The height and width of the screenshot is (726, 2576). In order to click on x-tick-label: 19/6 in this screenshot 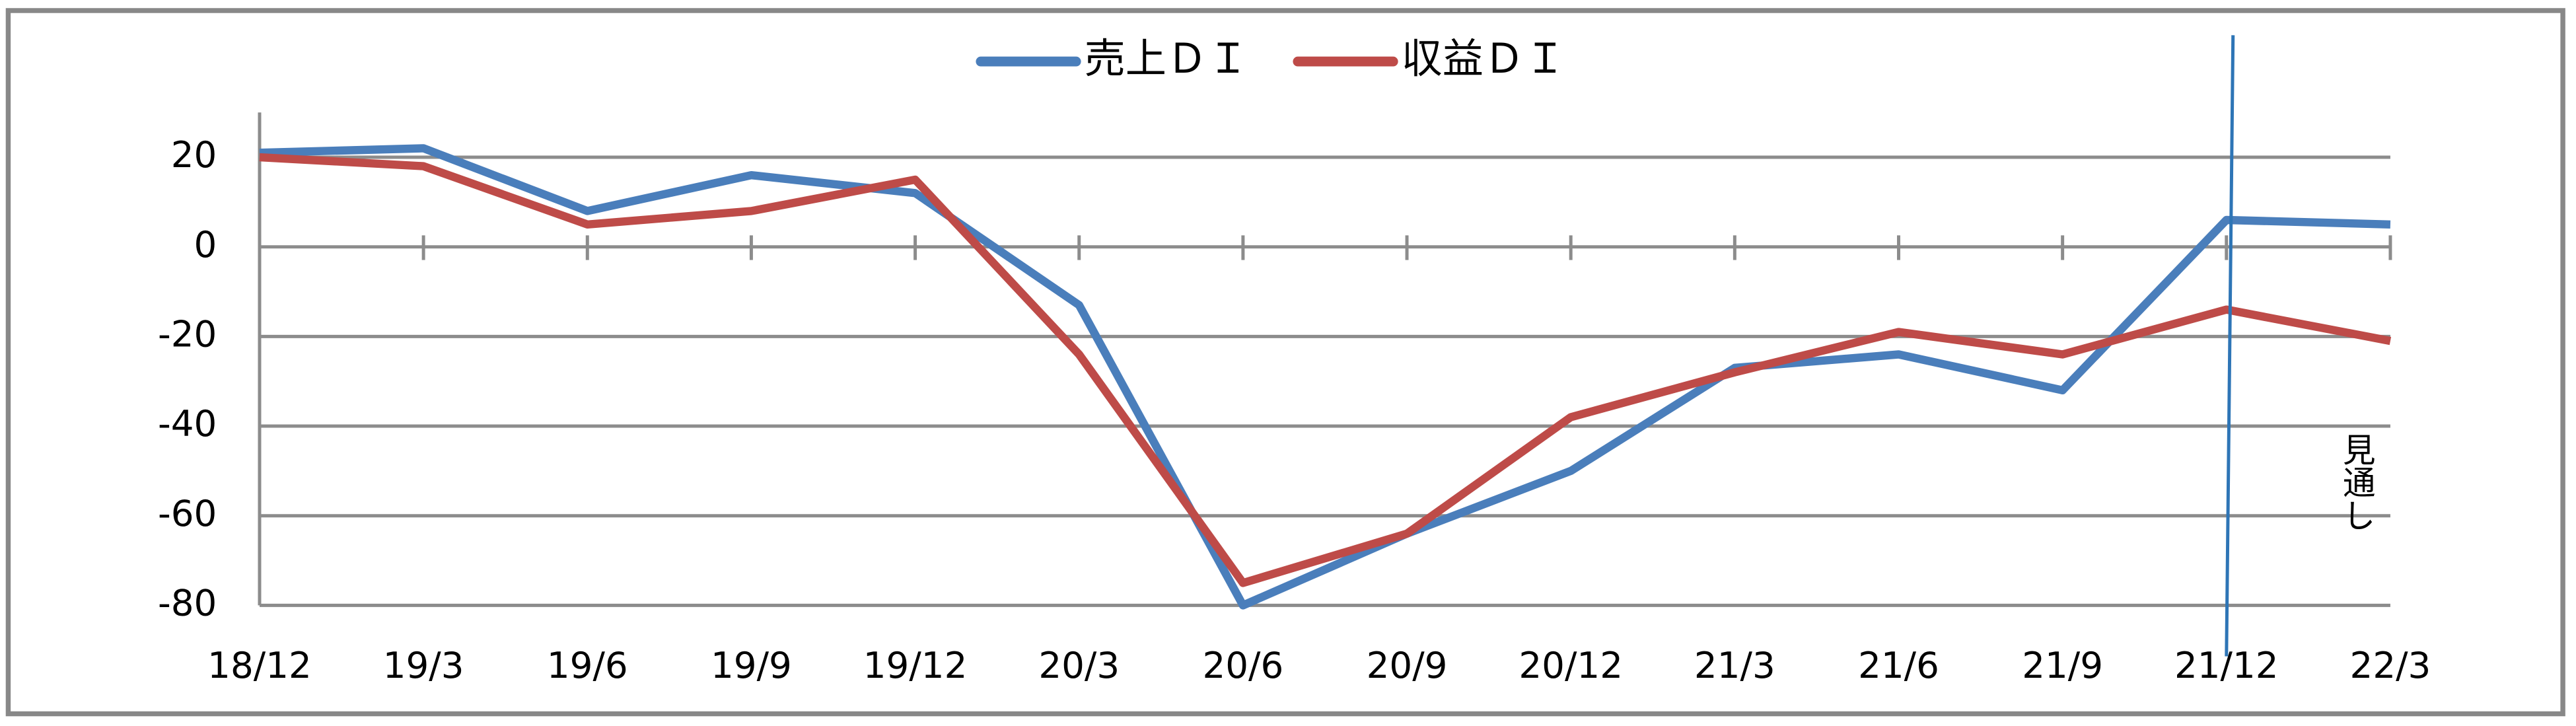, I will do `click(587, 665)`.